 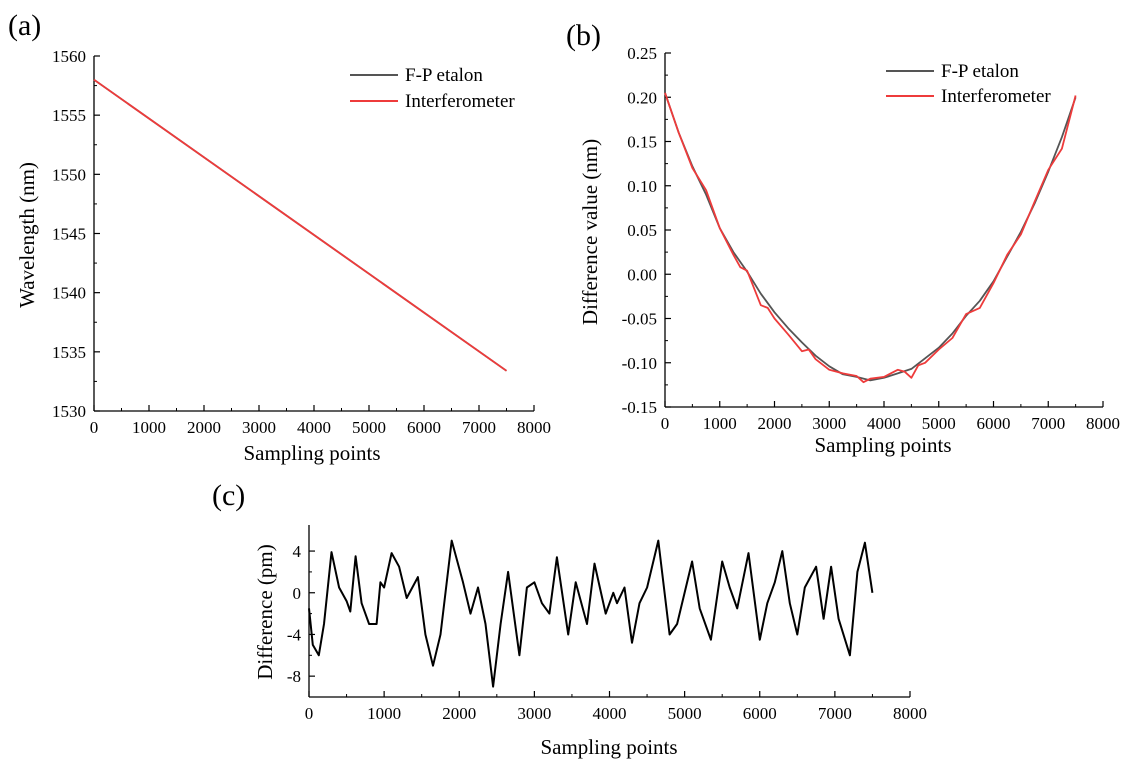 What do you see at coordinates (882, 445) in the screenshot?
I see `panel-b-xlabel: Sampling points` at bounding box center [882, 445].